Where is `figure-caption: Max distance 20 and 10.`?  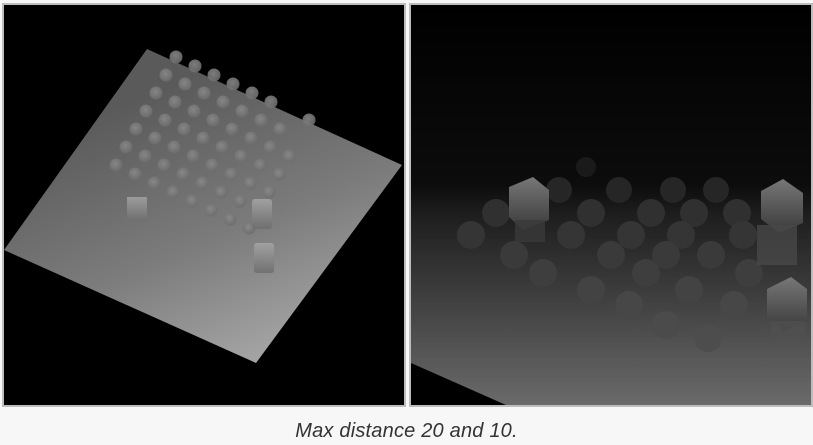 figure-caption: Max distance 20 and 10. is located at coordinates (406, 431).